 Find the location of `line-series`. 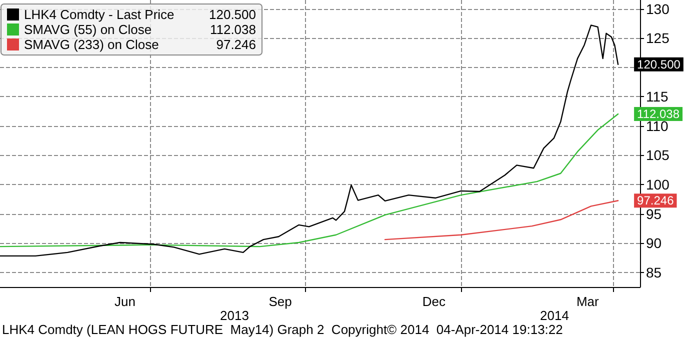

line-series is located at coordinates (501, 220).